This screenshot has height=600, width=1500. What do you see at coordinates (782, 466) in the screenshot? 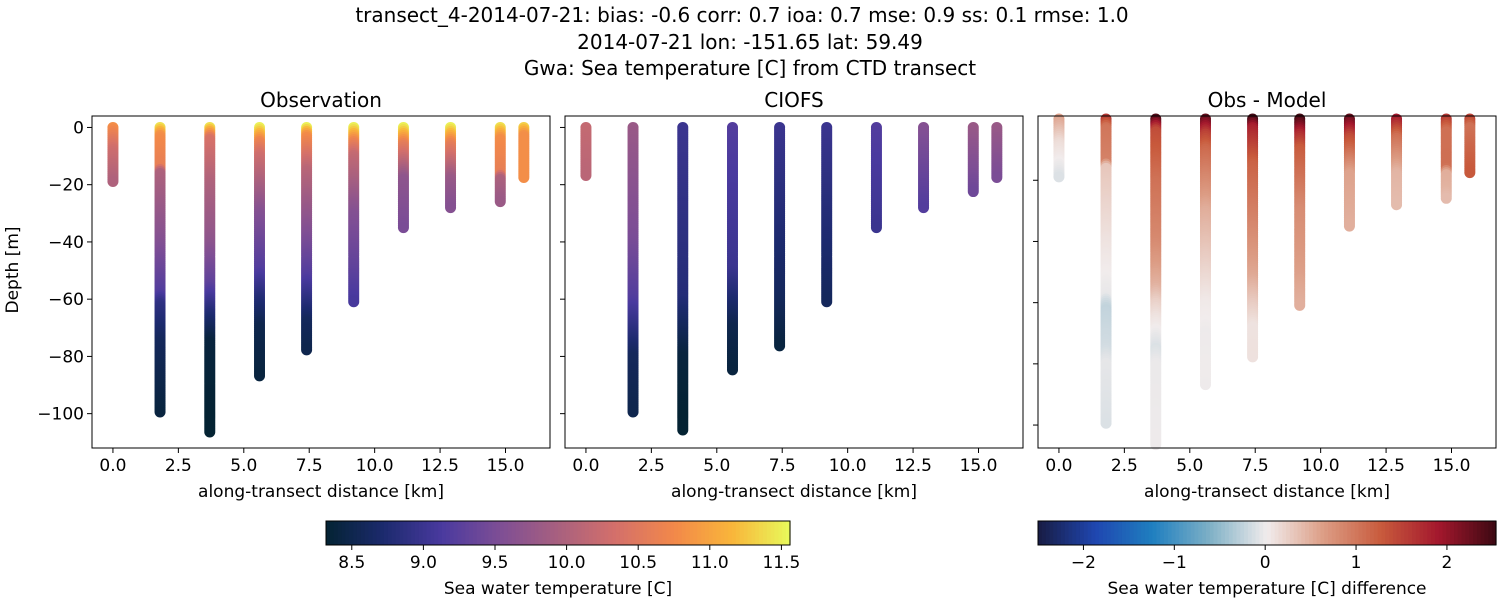
I see `x-tick-label: 7.5` at bounding box center [782, 466].